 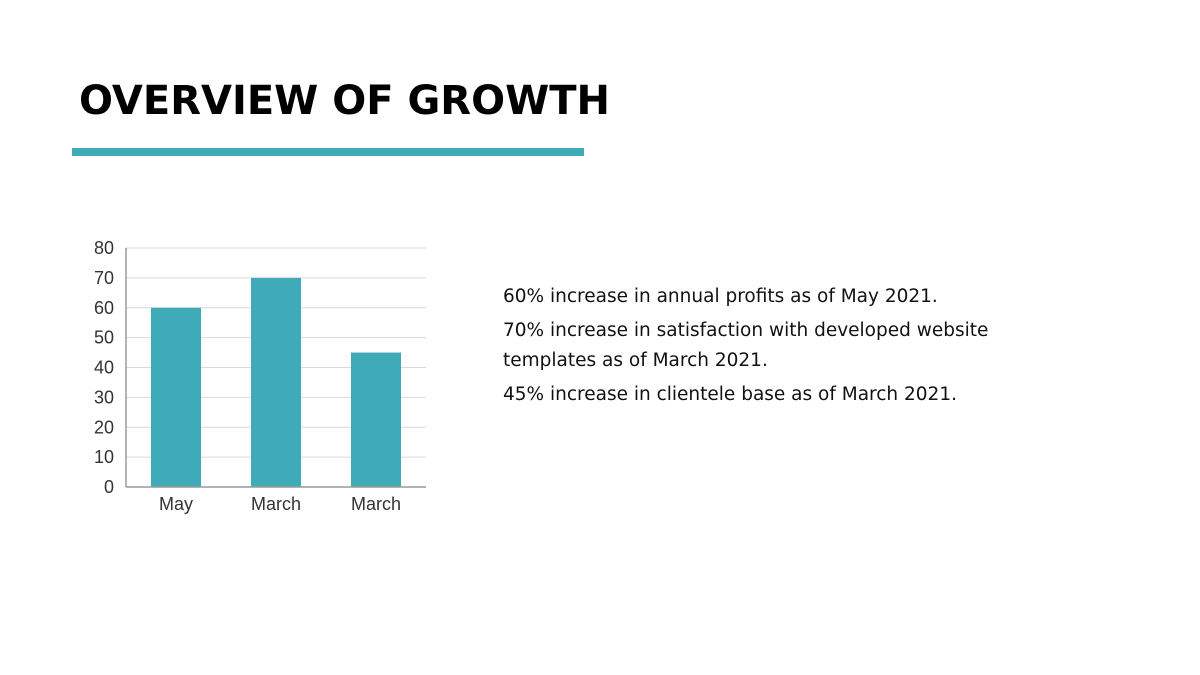 I want to click on y-tick-label: 40, so click(x=104, y=368).